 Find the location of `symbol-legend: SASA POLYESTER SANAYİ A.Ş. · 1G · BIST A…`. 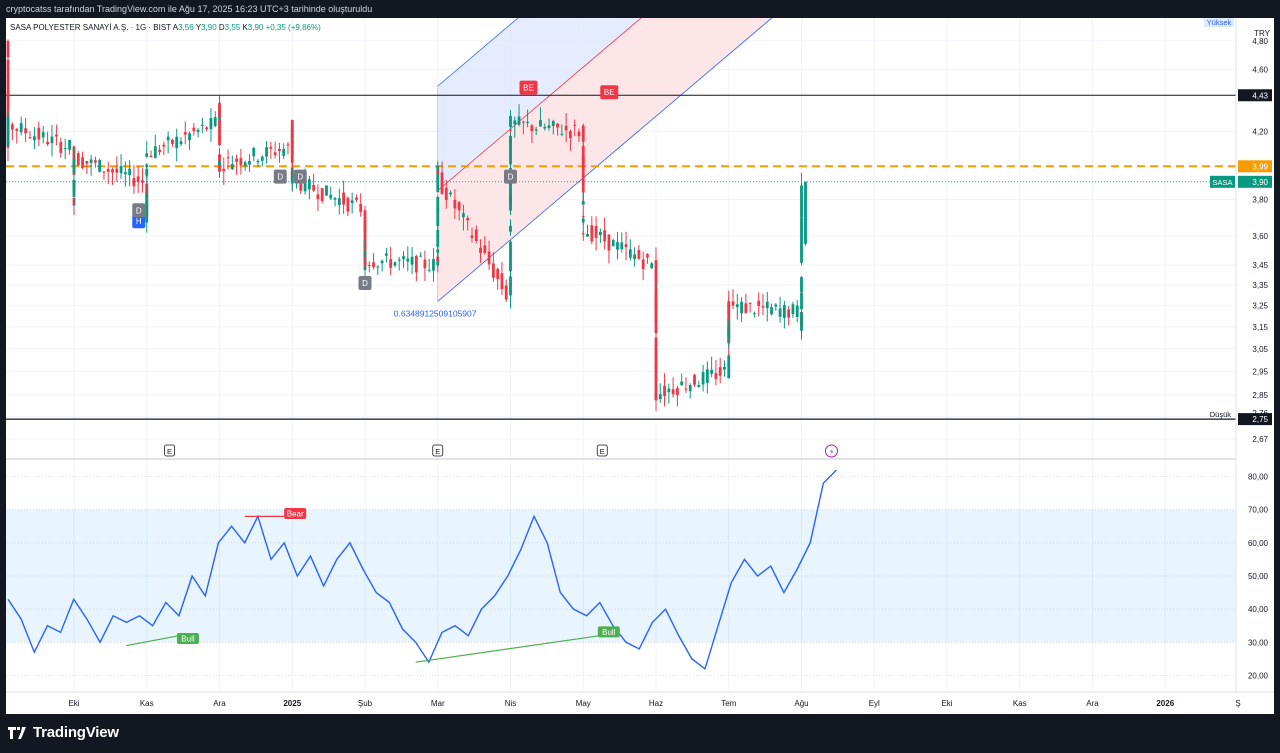

symbol-legend: SASA POLYESTER SANAYİ A.Ş. · 1G · BIST A… is located at coordinates (165, 27).